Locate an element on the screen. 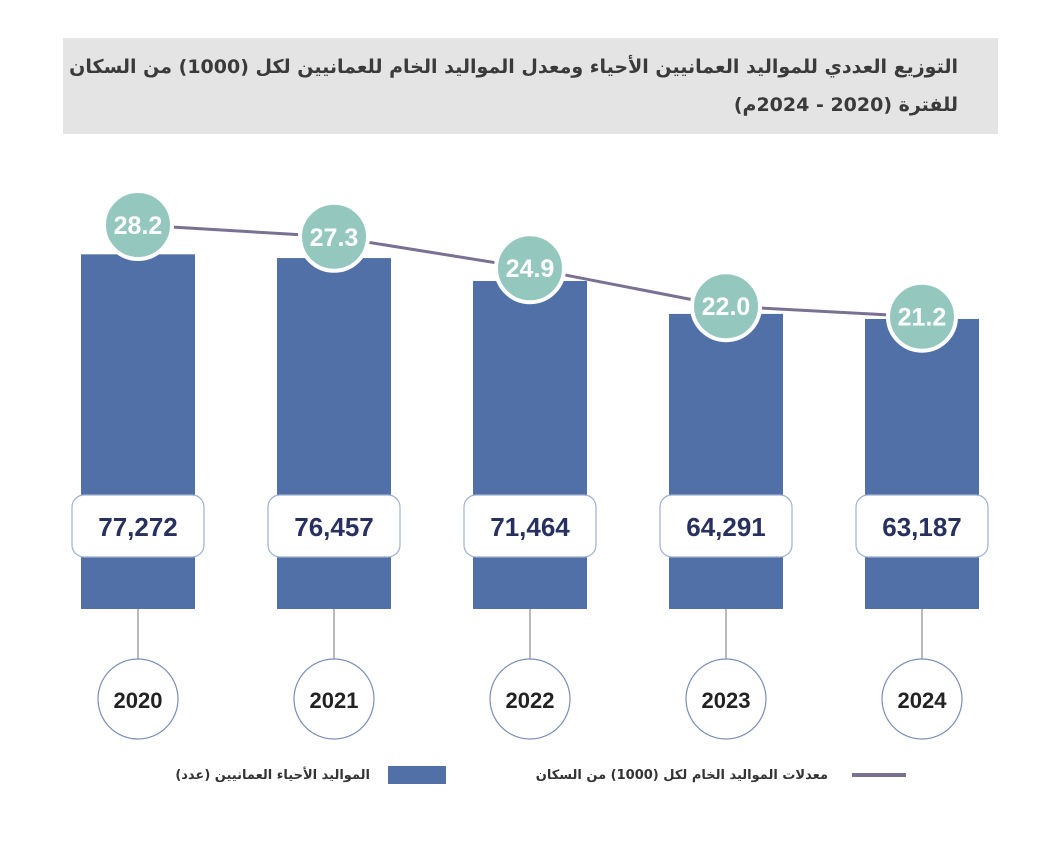 The height and width of the screenshot is (845, 1053). x-tick-label: 2020 is located at coordinates (138, 700).